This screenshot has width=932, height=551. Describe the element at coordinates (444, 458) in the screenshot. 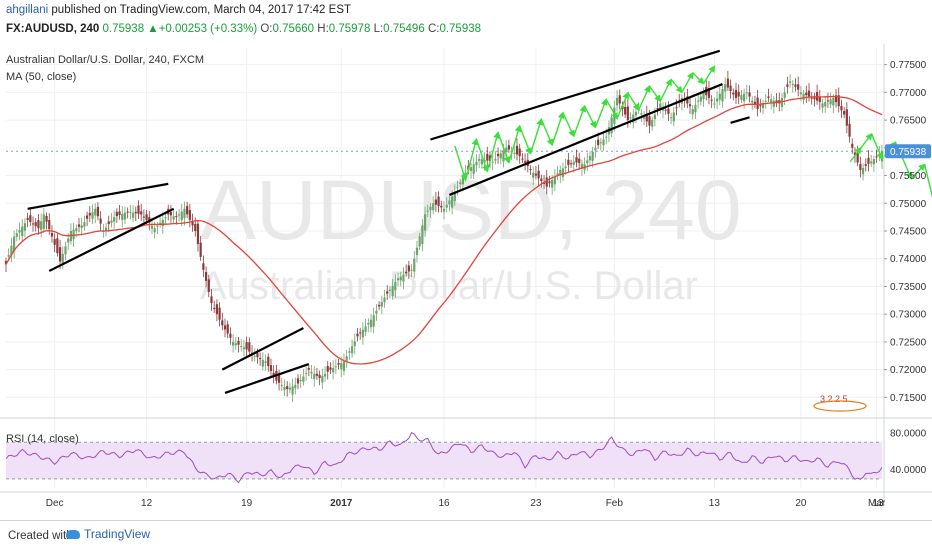

I see `rsi-pane` at that location.